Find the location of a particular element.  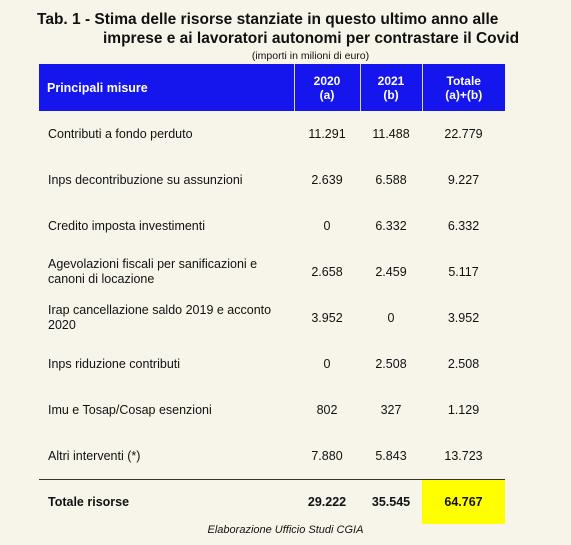

row-value-total: 22.779 is located at coordinates (463, 134).